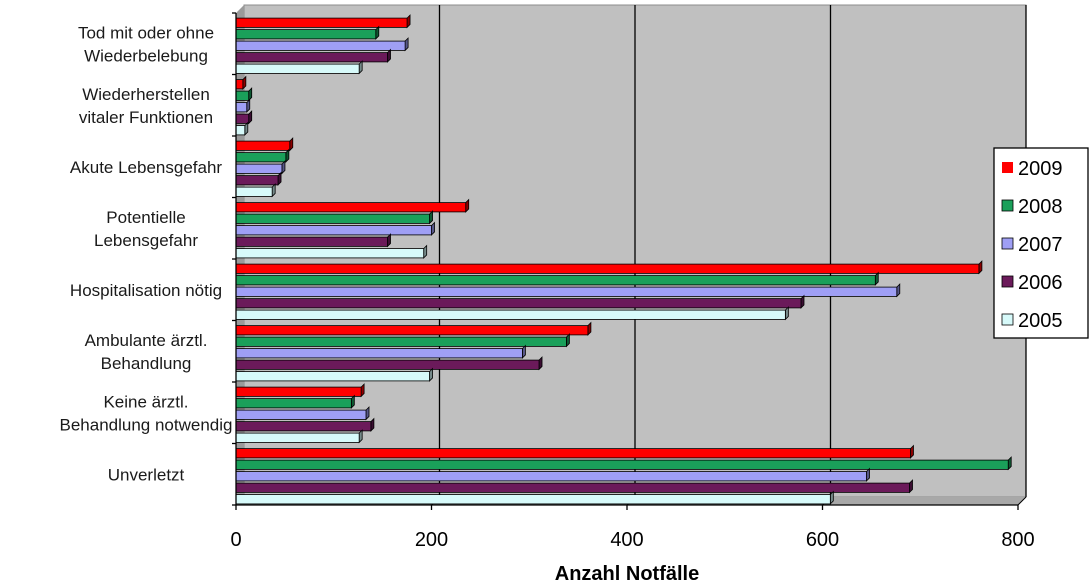  What do you see at coordinates (145, 401) in the screenshot?
I see `category-label: Keine ärztl.` at bounding box center [145, 401].